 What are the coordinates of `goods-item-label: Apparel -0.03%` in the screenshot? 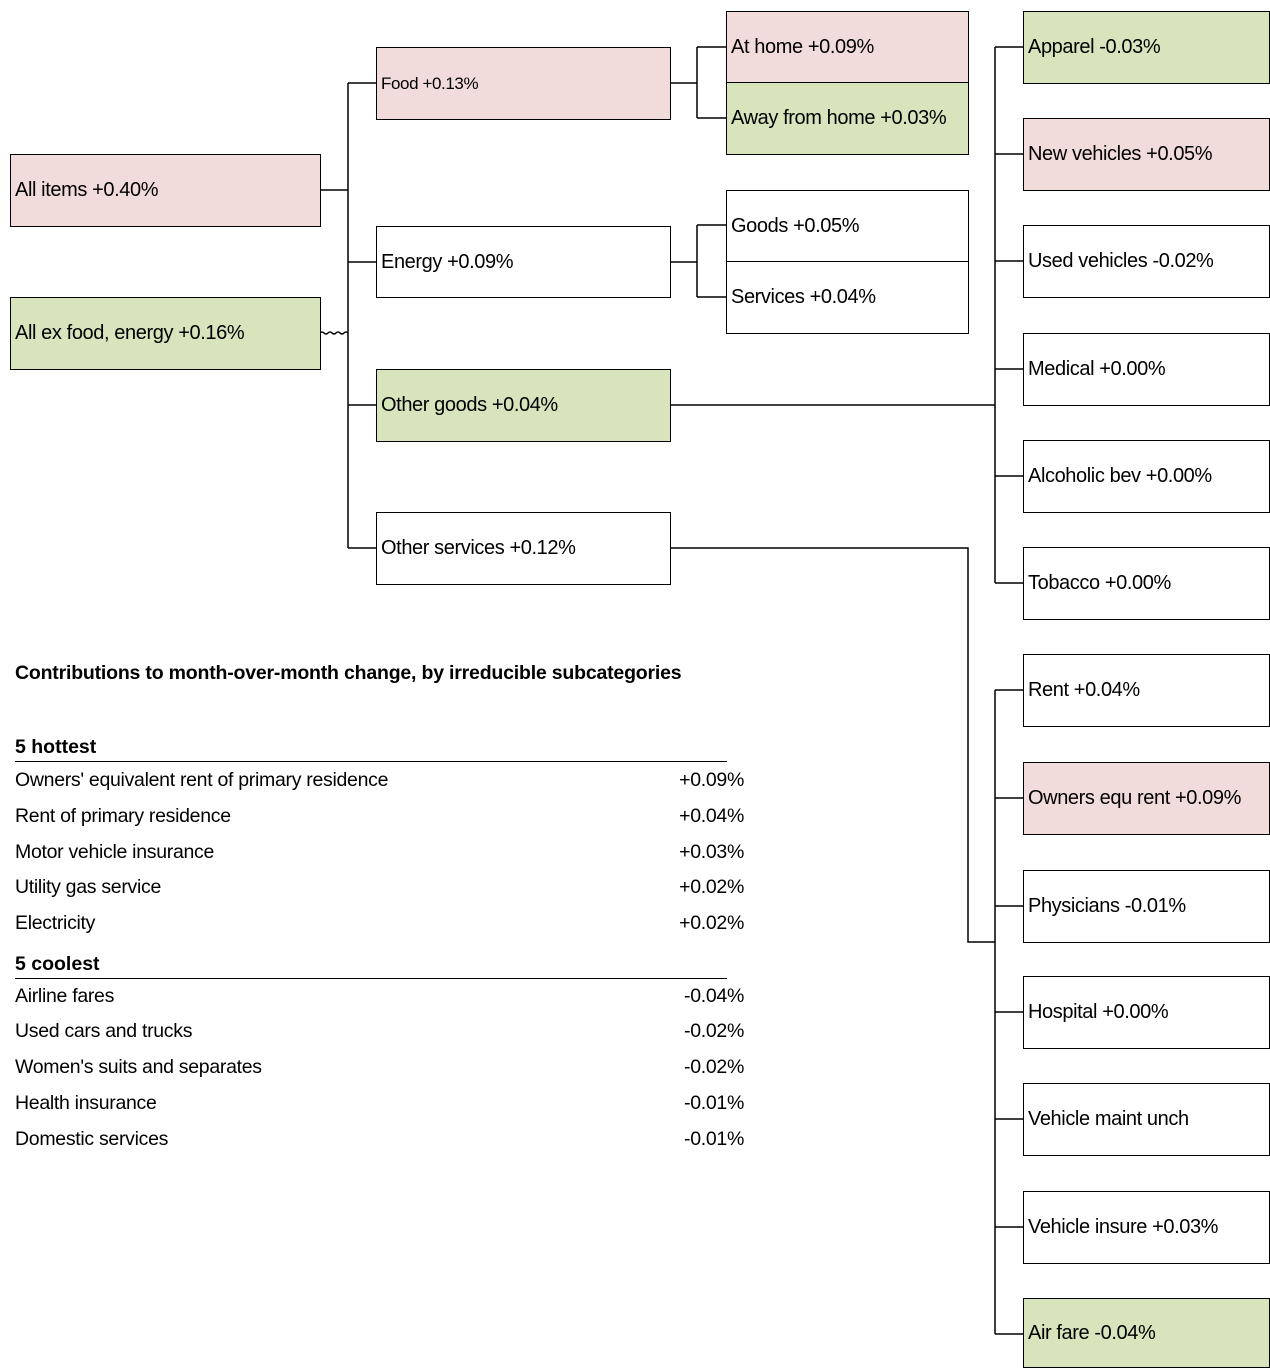 It's located at (1094, 47).